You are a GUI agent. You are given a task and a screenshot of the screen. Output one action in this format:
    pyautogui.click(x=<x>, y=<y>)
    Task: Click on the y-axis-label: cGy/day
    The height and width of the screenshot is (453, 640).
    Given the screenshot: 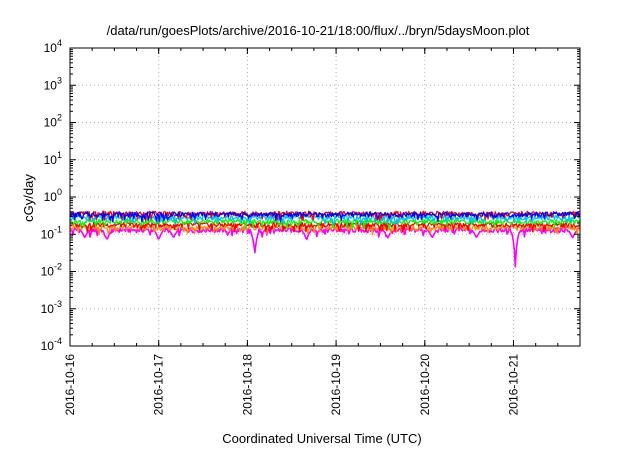 What is the action you would take?
    pyautogui.click(x=28, y=198)
    